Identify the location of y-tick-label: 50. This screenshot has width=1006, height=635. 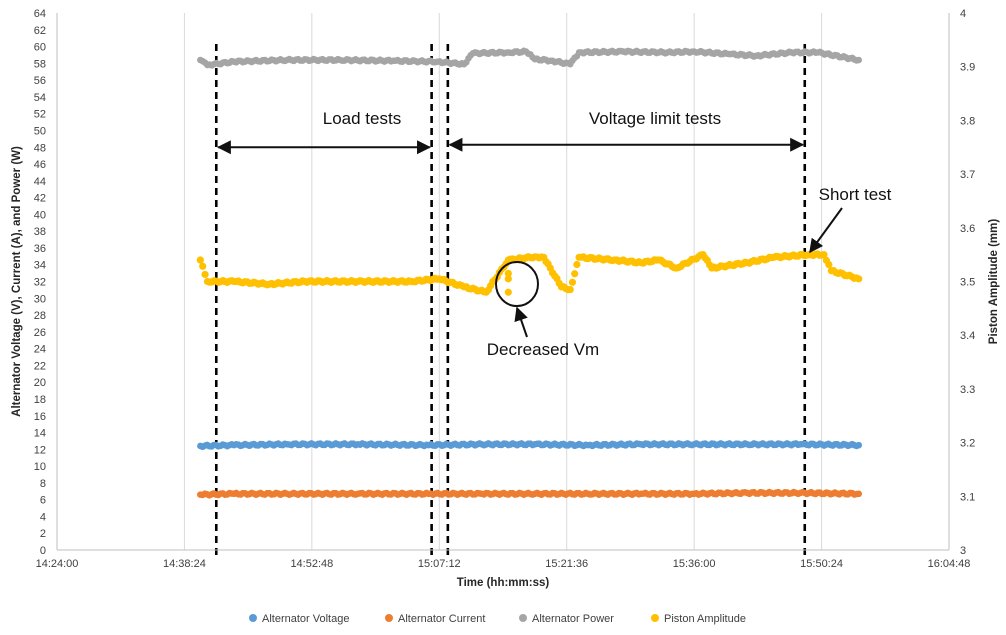
(40, 131).